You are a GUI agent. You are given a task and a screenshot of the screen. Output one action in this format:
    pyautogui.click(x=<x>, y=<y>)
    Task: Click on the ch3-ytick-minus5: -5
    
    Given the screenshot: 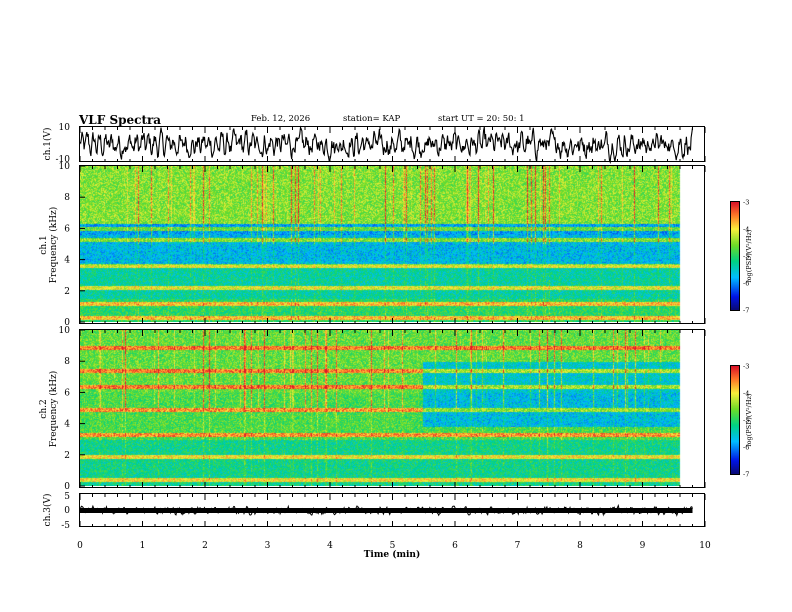 What is the action you would take?
    pyautogui.click(x=65, y=526)
    